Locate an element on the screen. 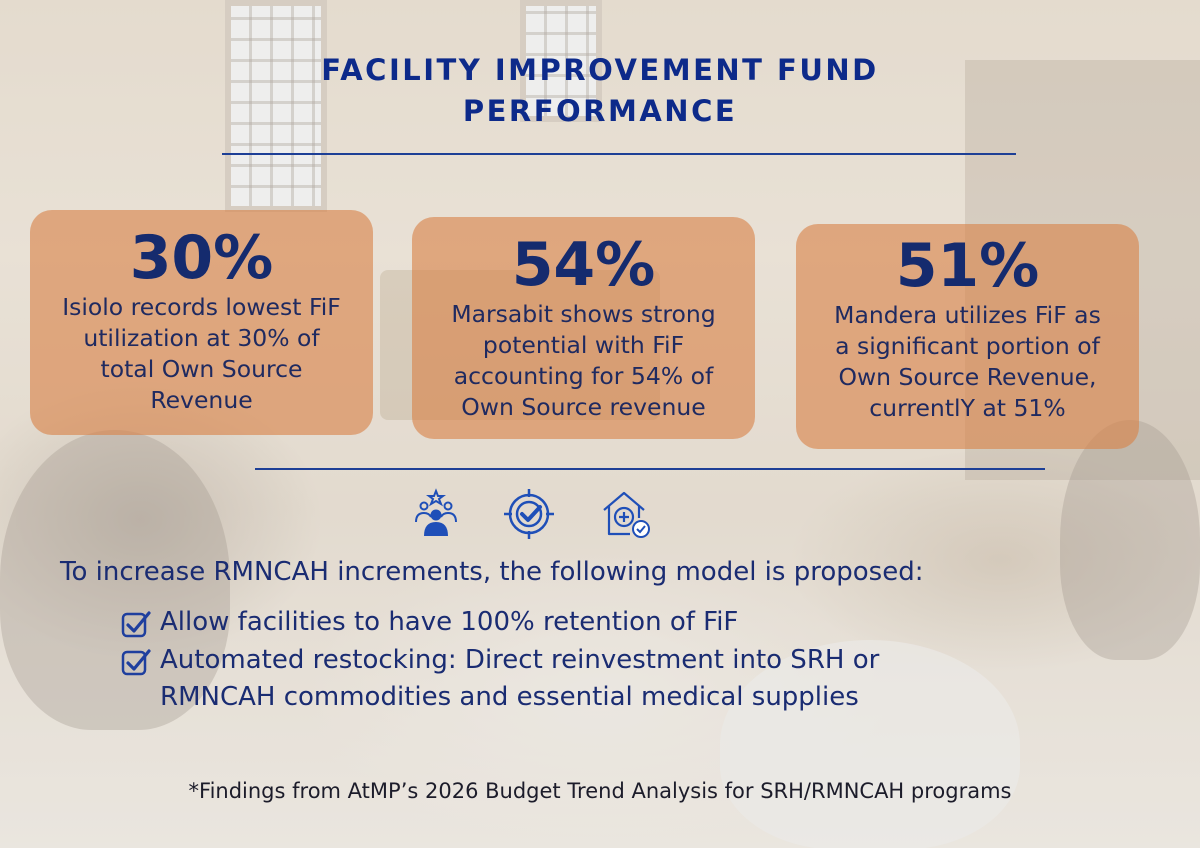 Image resolution: width=1200 pixels, height=848 pixels. title-line-1: FACILITY IMPROVEMENT FUND is located at coordinates (600, 70).